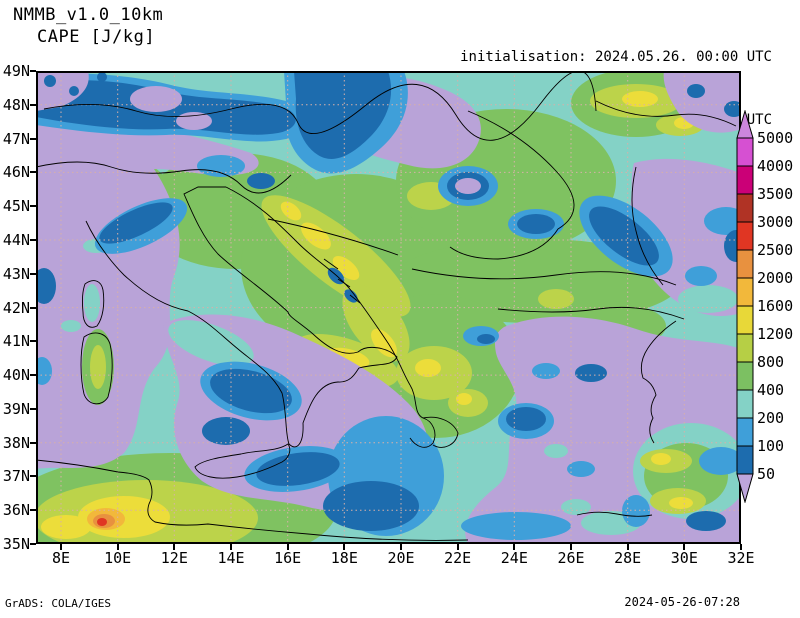 This screenshot has width=800, height=618. Describe the element at coordinates (16, 341) in the screenshot. I see `lat-tick-label: 41N` at that location.